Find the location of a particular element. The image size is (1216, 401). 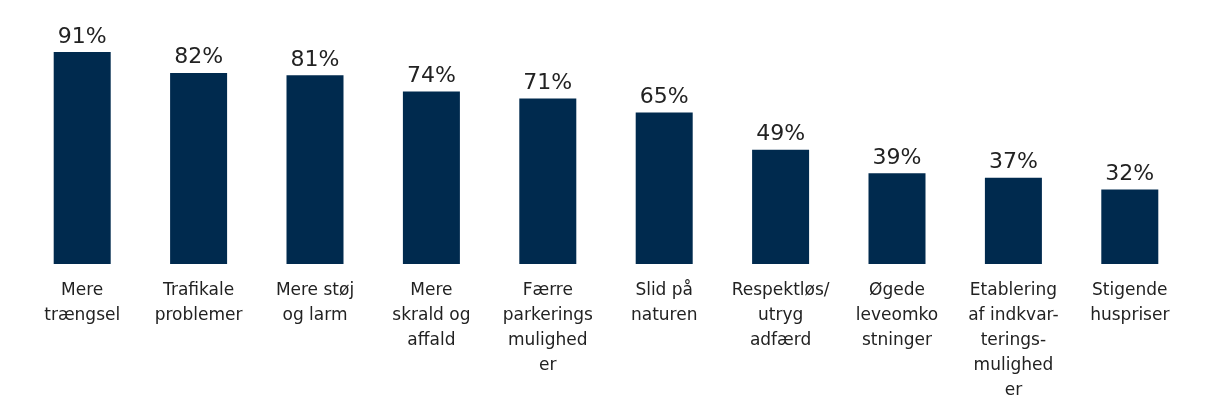

data-label: 82% is located at coordinates (199, 56).